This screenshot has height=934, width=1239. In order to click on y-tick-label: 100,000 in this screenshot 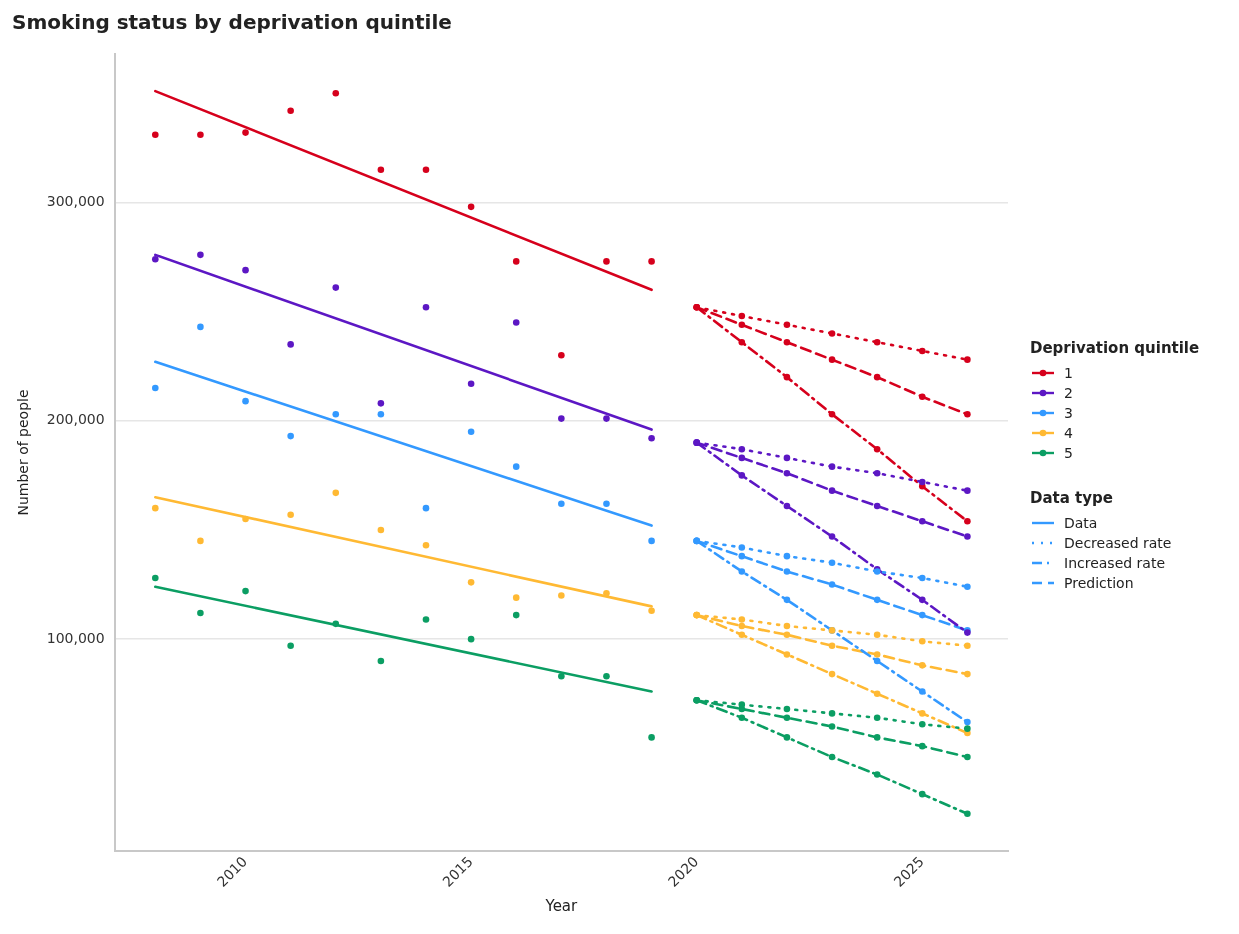, I will do `click(75, 637)`.